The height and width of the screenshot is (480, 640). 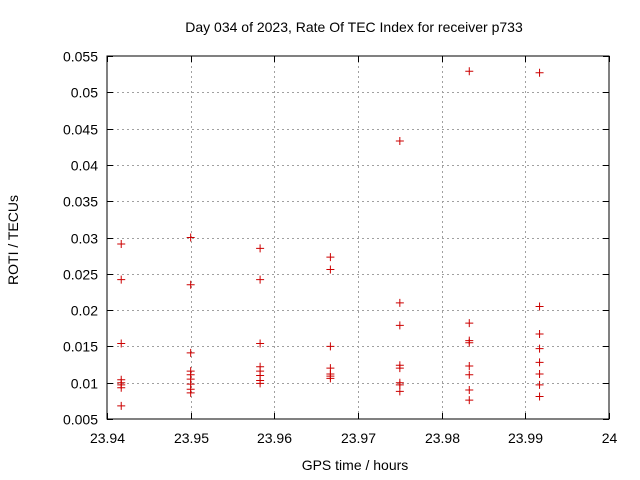 What do you see at coordinates (442, 438) in the screenshot?
I see `x-tick-label: 23.98` at bounding box center [442, 438].